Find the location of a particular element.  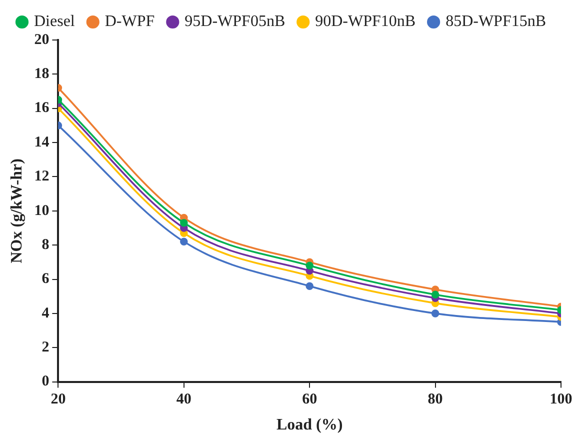

x-tick-label: 40 is located at coordinates (184, 400).